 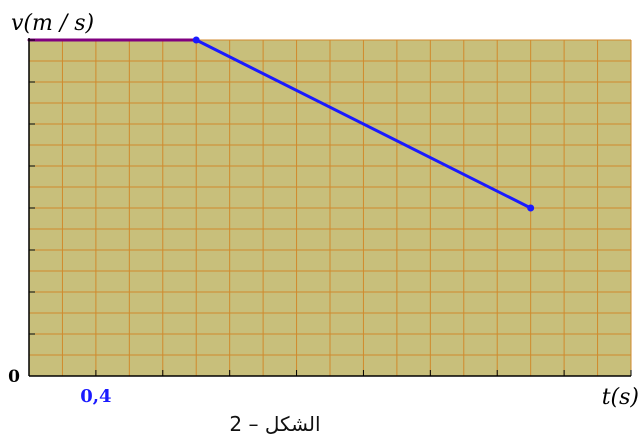 What do you see at coordinates (95, 396) in the screenshot?
I see `x-tick-label: 0,4` at bounding box center [95, 396].